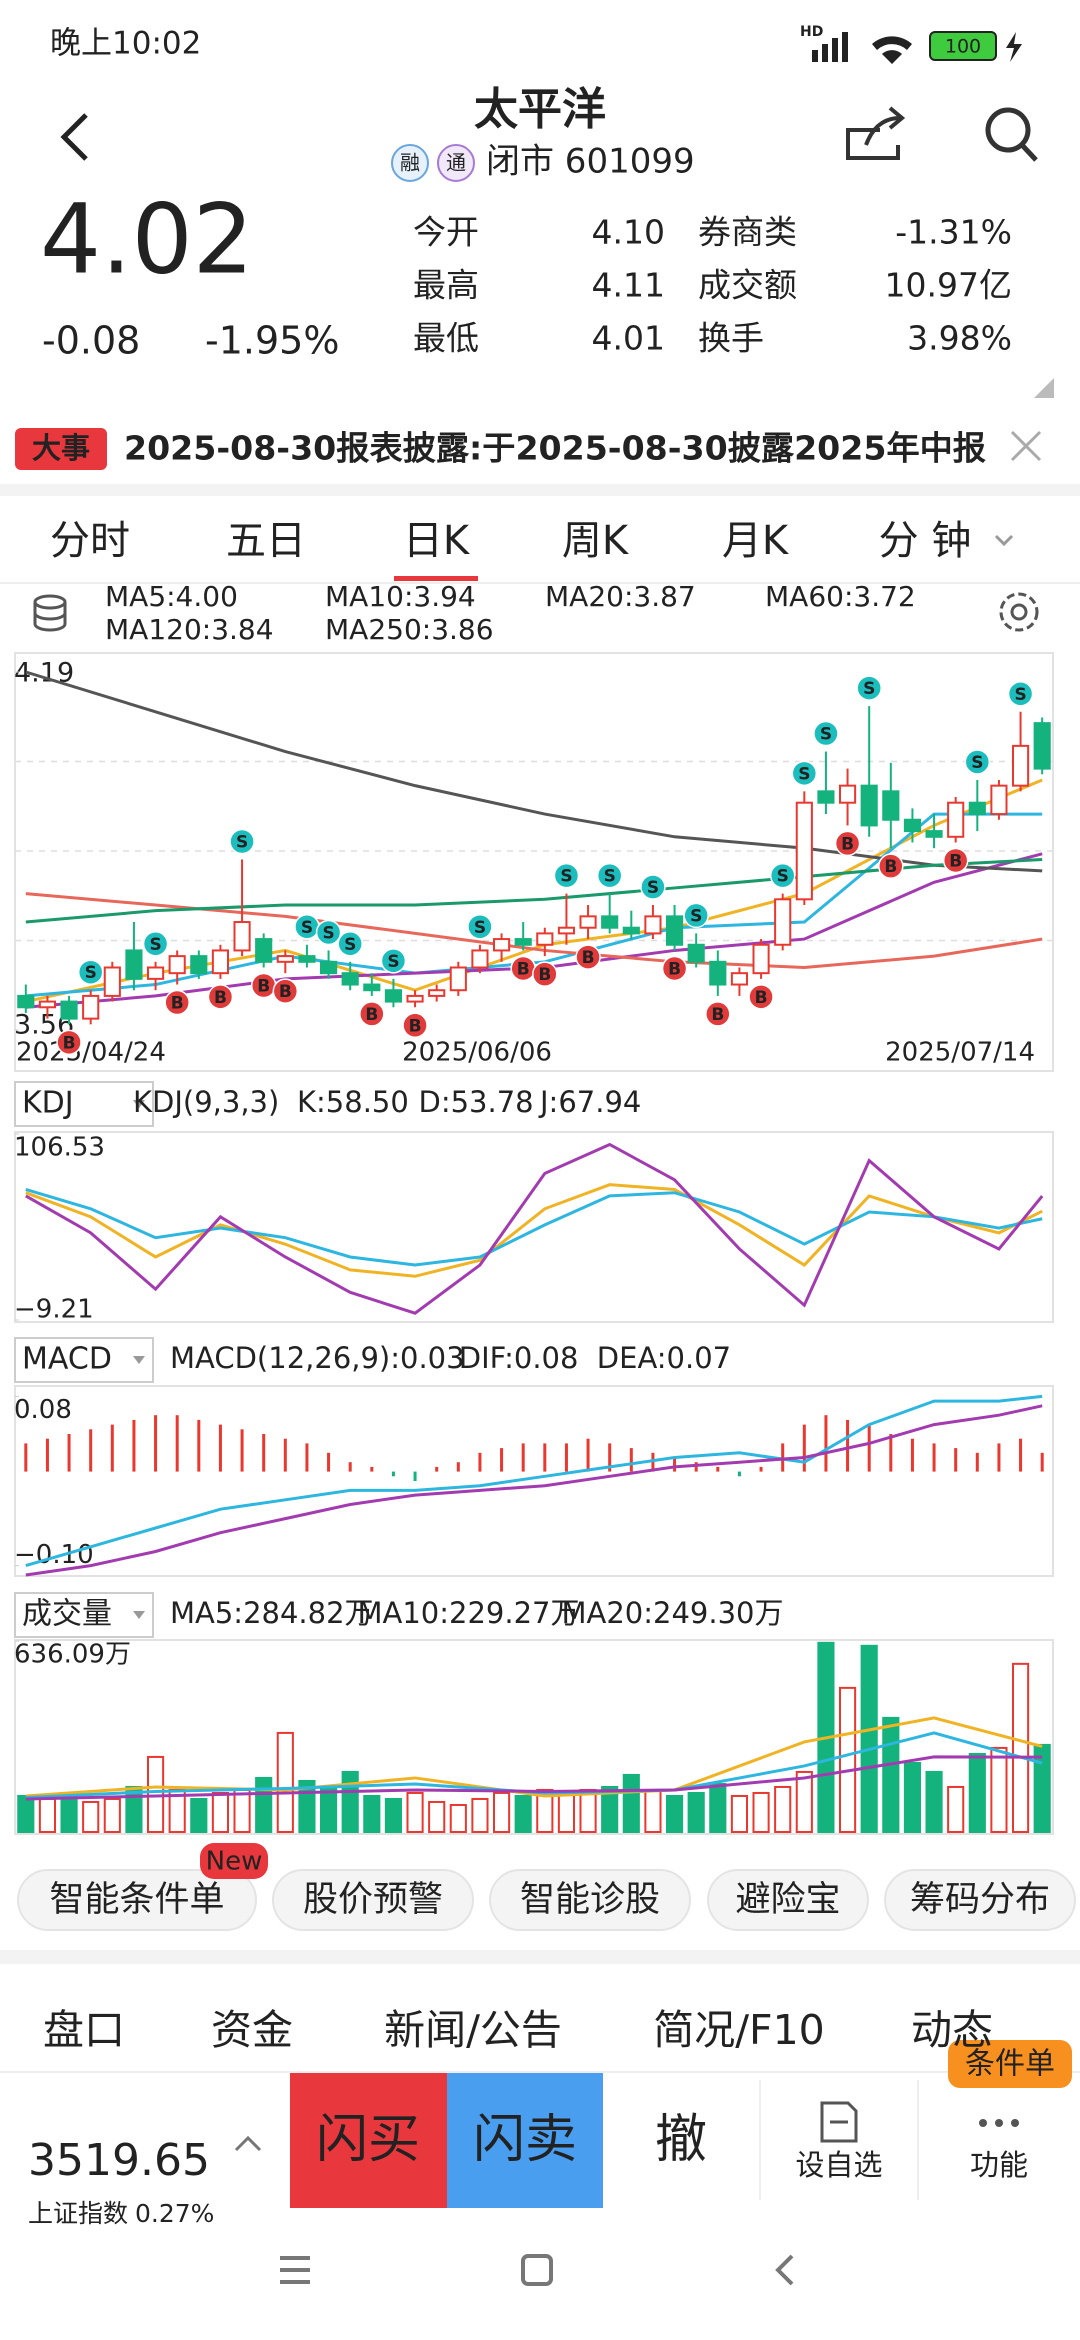 The height and width of the screenshot is (2340, 1080). I want to click on tab: 周K, so click(596, 541).